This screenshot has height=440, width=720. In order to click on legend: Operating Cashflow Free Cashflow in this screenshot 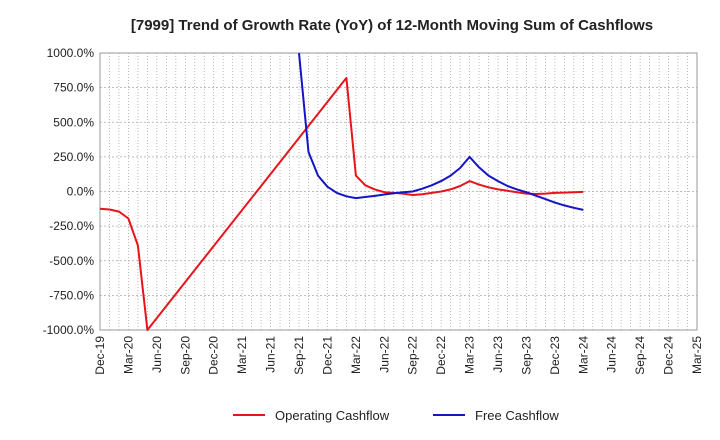, I will do `click(396, 415)`.